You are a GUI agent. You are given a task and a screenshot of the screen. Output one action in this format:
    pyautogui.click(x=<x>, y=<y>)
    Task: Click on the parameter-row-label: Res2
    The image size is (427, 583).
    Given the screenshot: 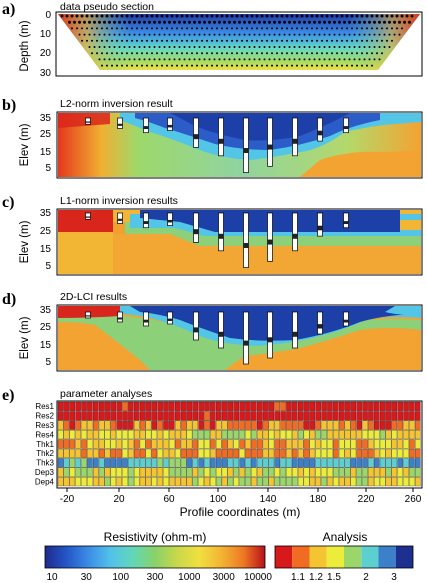 What is the action you would take?
    pyautogui.click(x=44, y=416)
    